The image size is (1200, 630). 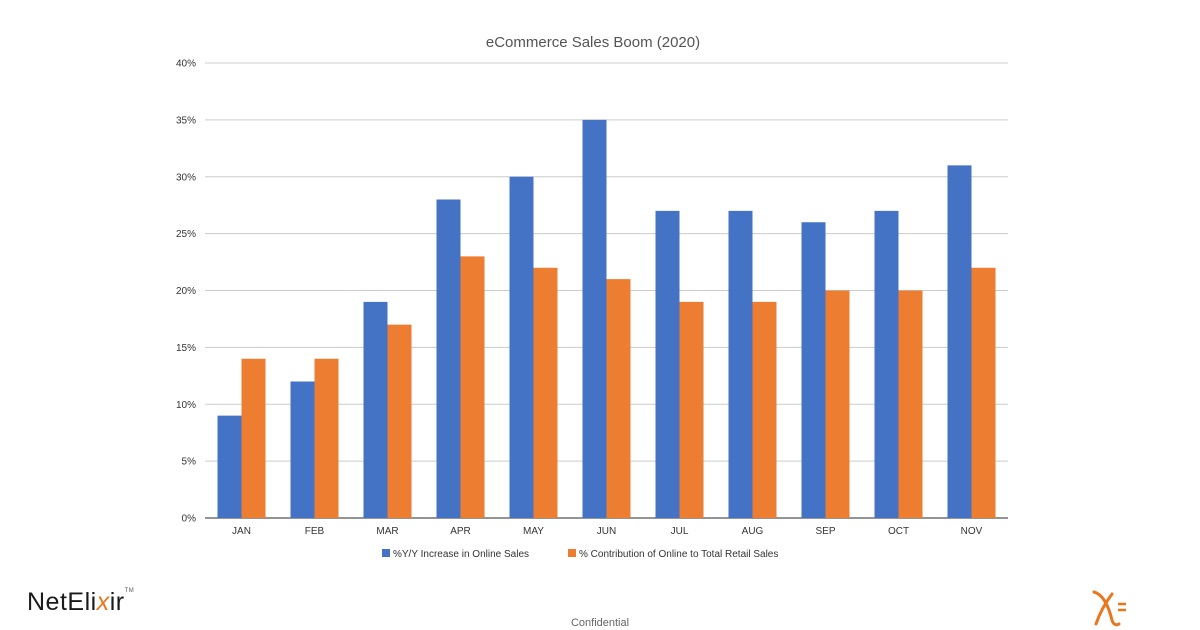 I want to click on x-tick-label: SEP, so click(x=825, y=531).